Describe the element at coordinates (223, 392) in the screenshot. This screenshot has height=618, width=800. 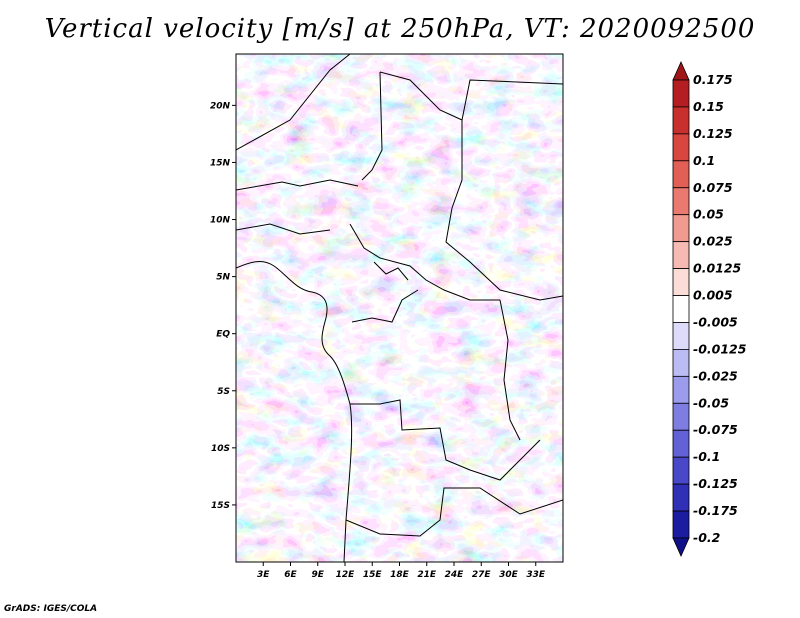
I see `lat-tick-label: 5S` at that location.